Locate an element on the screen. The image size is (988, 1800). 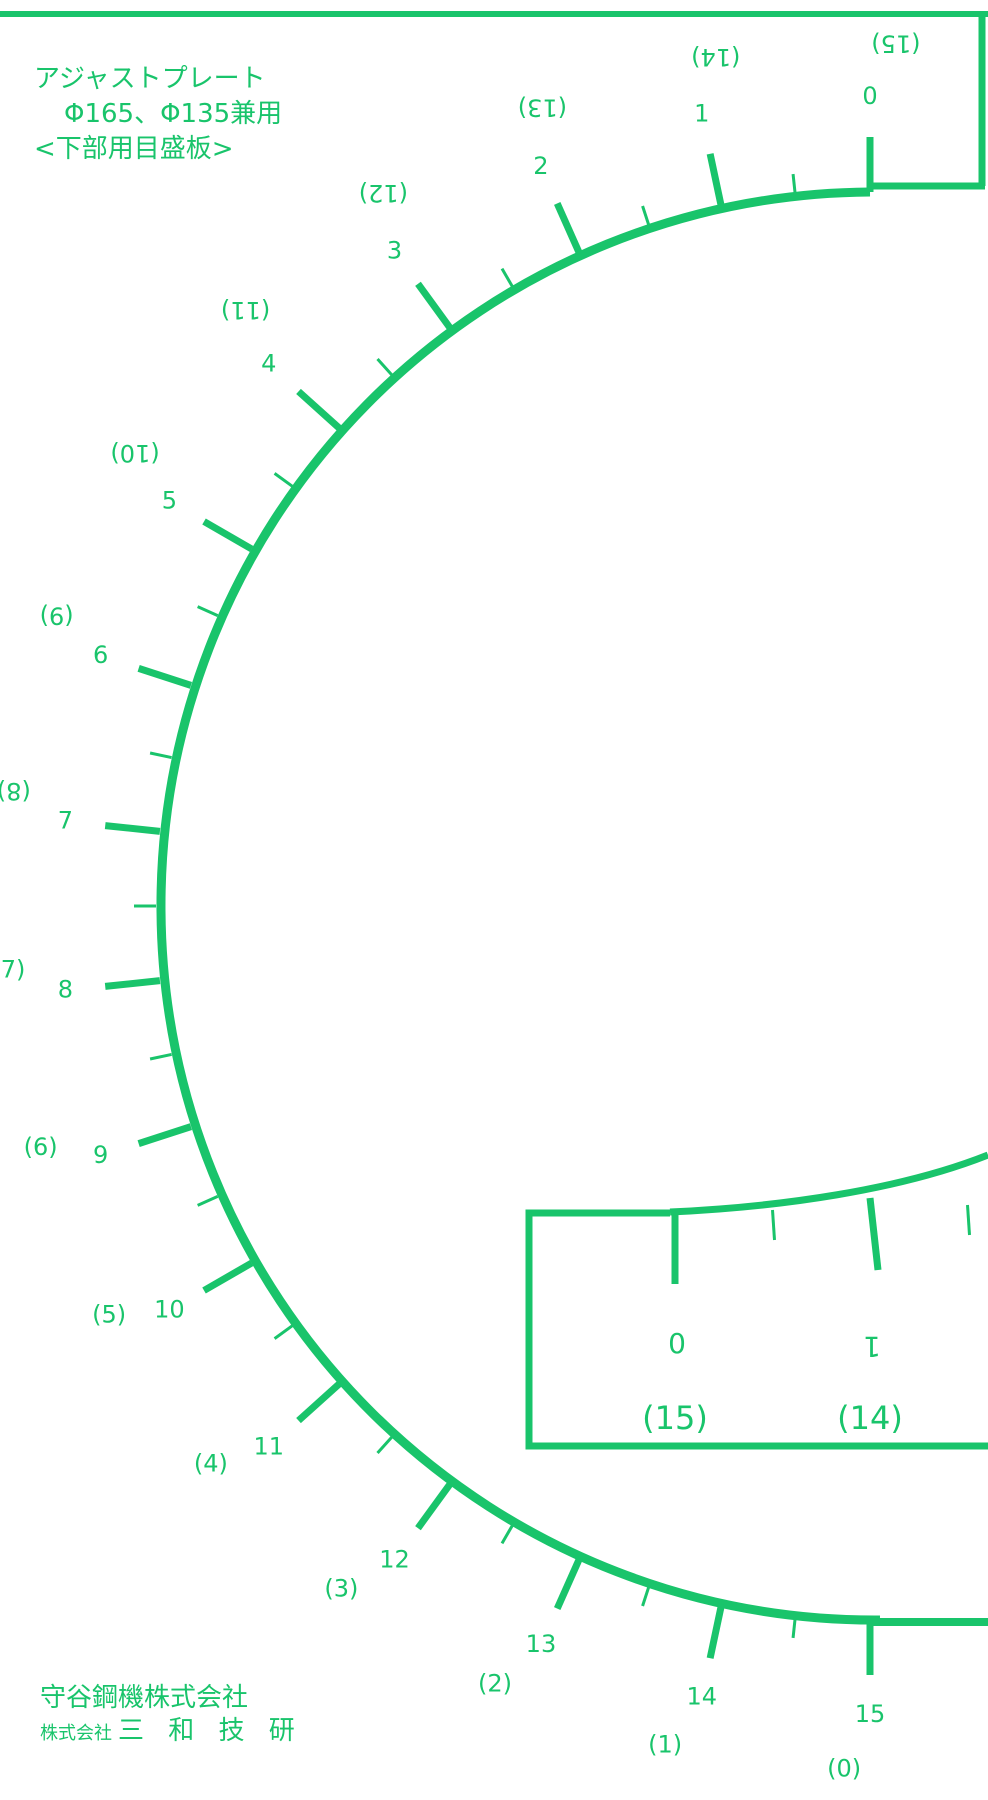
outer-scale-reverse-label: (10) is located at coordinates (134, 453).